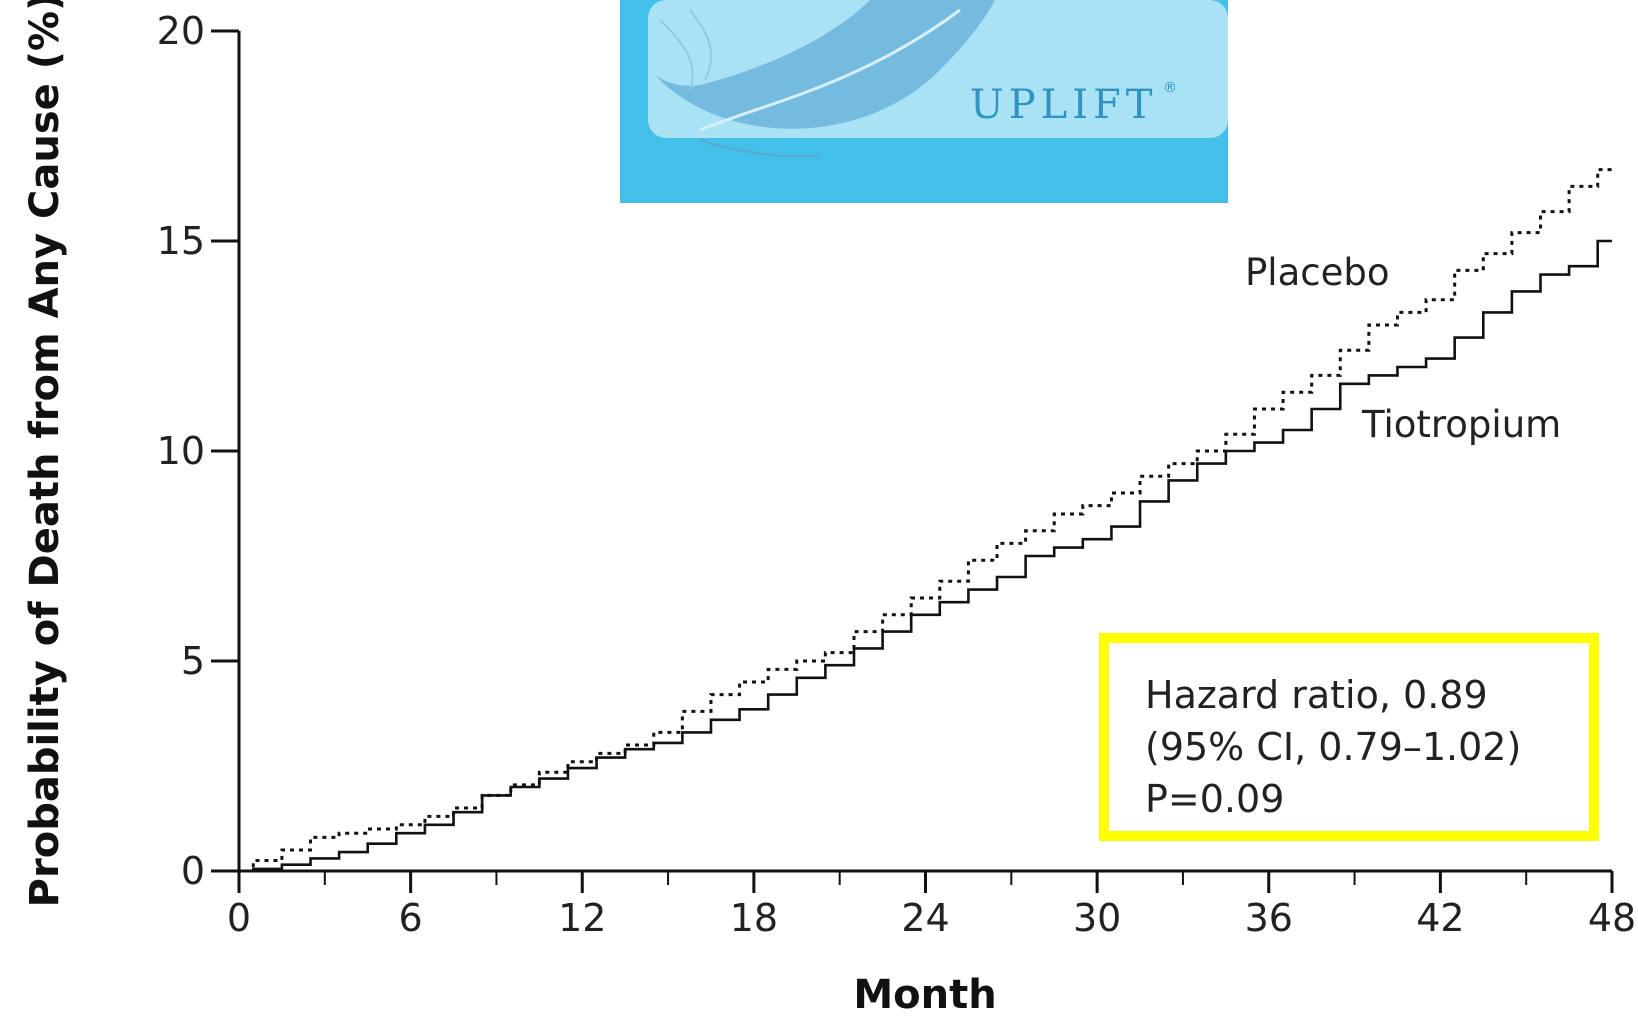 The image size is (1638, 1019). What do you see at coordinates (193, 661) in the screenshot?
I see `y-tick-label: 5` at bounding box center [193, 661].